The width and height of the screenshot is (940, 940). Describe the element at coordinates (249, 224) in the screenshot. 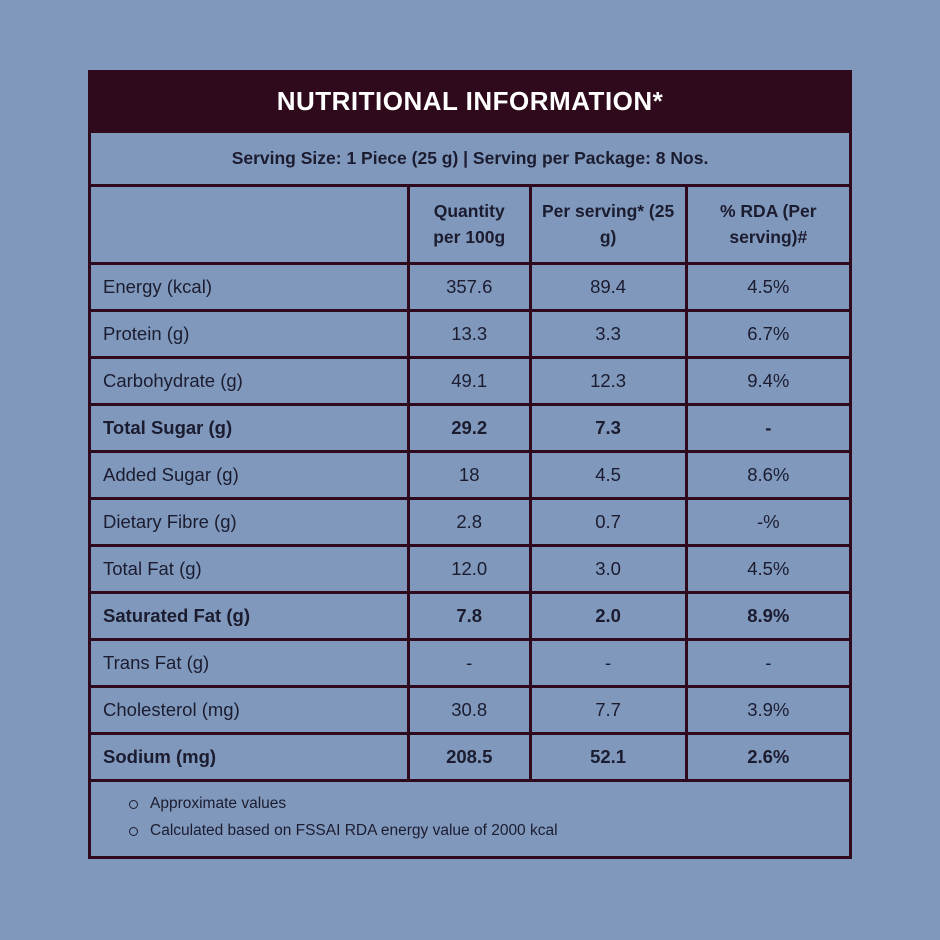

I see `header-empty-cell` at that location.